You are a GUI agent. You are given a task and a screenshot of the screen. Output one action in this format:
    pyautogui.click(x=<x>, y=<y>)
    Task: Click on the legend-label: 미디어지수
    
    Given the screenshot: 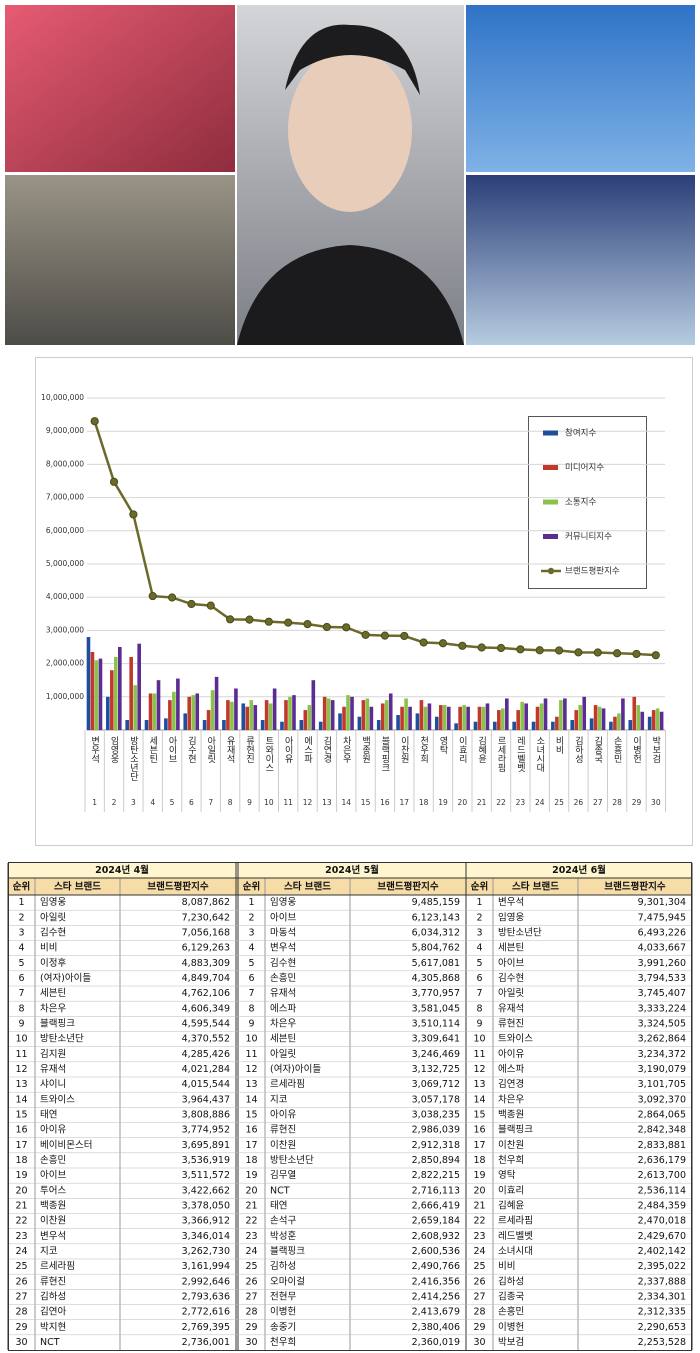 What is the action you would take?
    pyautogui.click(x=584, y=467)
    